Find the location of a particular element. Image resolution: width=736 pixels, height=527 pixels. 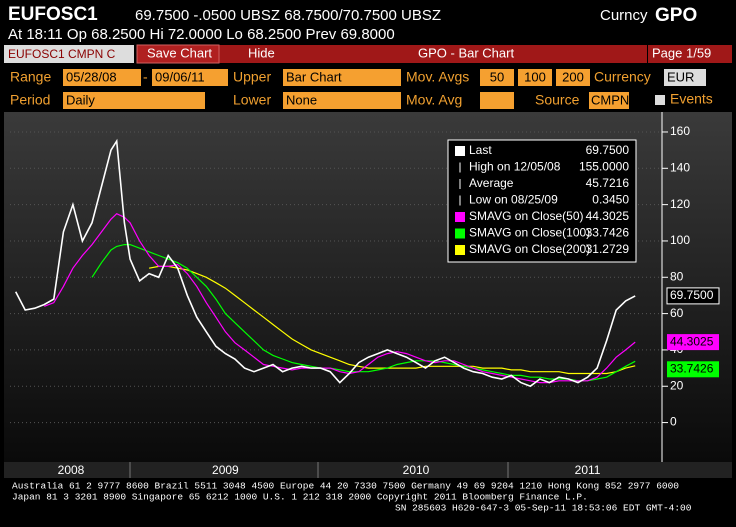

field-text: Bar Chart is located at coordinates (314, 76).